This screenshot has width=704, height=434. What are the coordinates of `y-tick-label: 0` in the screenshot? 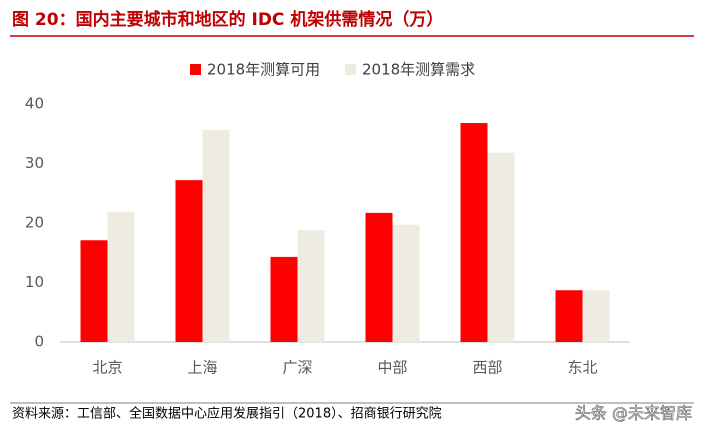 It's located at (39, 342).